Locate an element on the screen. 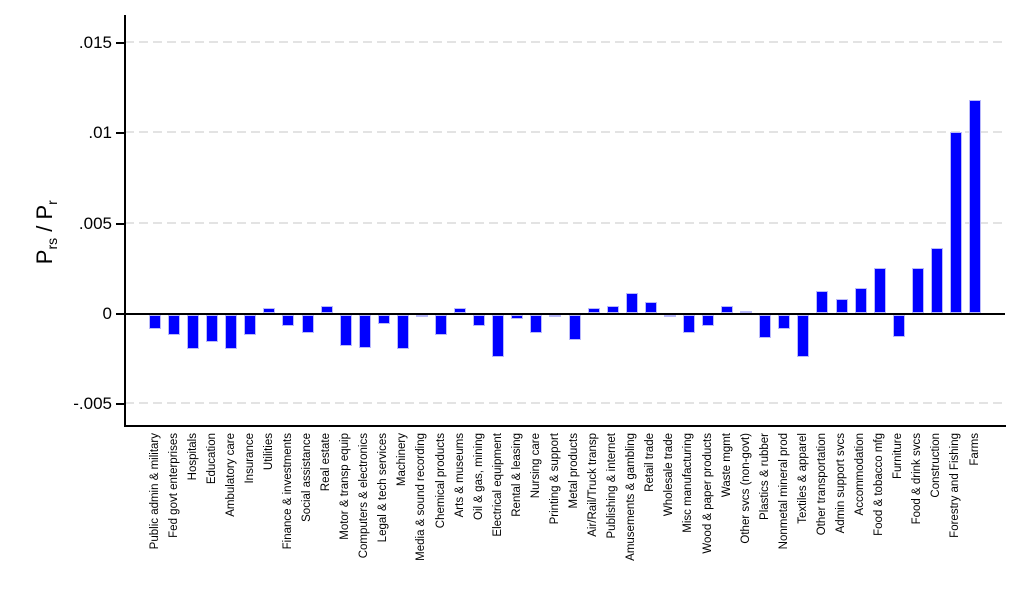 This screenshot has width=1024, height=614. x-category-label: Nonmetal mineral prod is located at coordinates (783, 491).